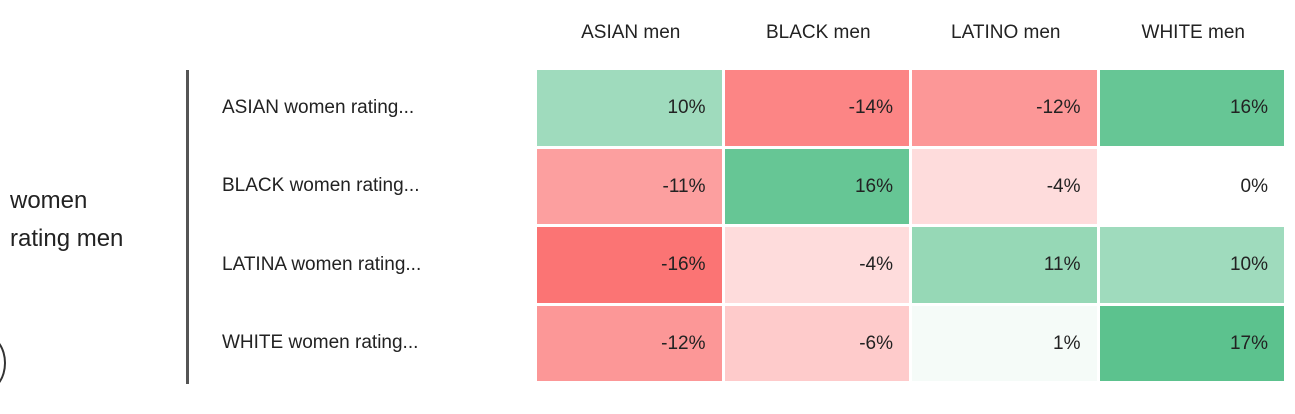 The width and height of the screenshot is (1295, 414). I want to click on heatmap-cell: 17%, so click(1191, 343).